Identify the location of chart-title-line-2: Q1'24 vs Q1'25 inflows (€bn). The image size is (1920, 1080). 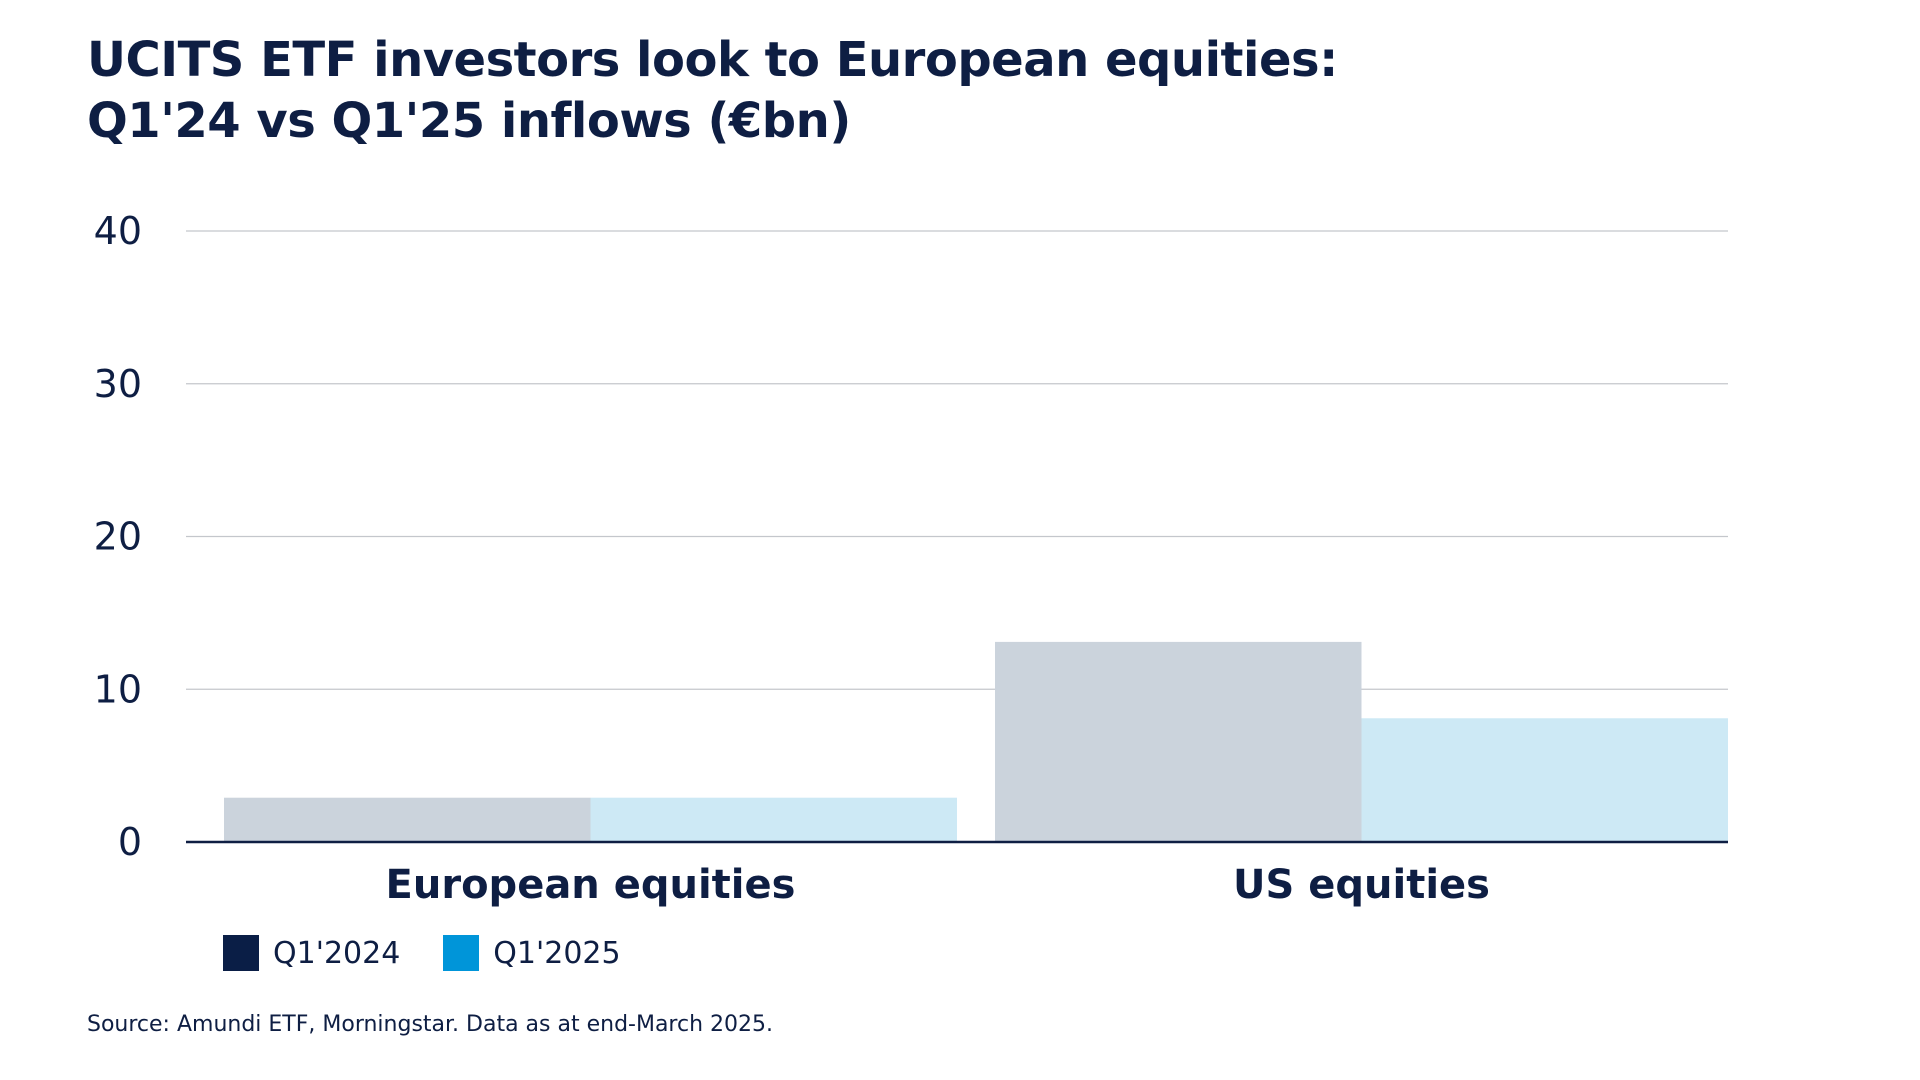
(469, 121).